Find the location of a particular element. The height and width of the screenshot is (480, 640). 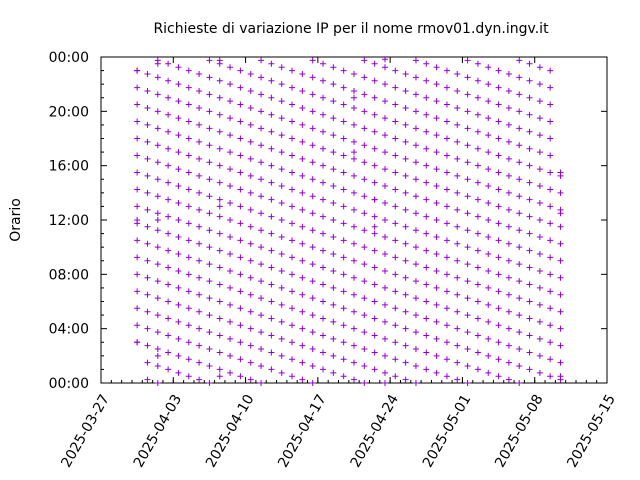

x-tick-label: 2025-05-08 is located at coordinates (519, 431).